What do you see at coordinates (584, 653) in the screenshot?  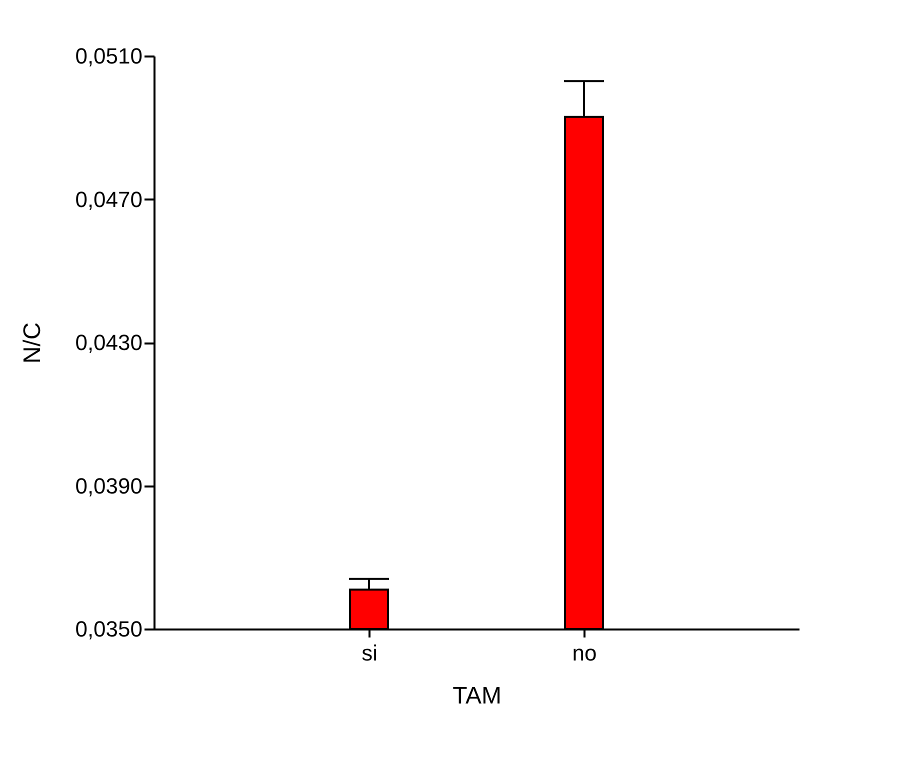 I see `x-tick-label: no` at bounding box center [584, 653].